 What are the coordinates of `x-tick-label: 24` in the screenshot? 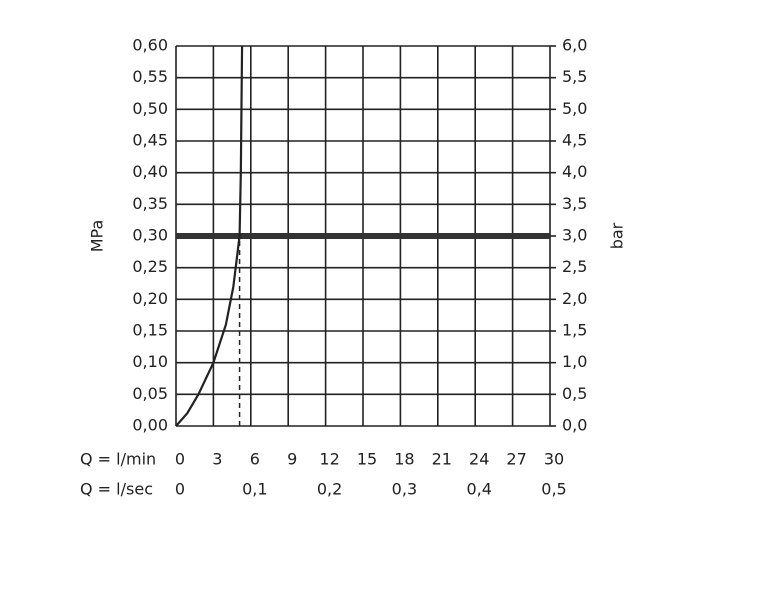 It's located at (479, 459).